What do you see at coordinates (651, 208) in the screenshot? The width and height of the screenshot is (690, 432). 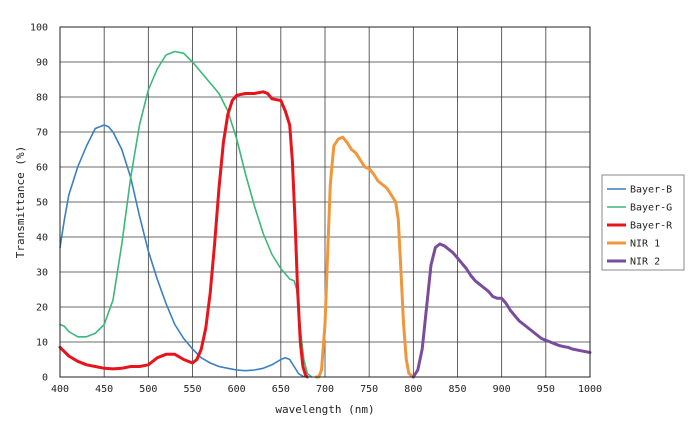 I see `legend-label: Bayer-G` at bounding box center [651, 208].